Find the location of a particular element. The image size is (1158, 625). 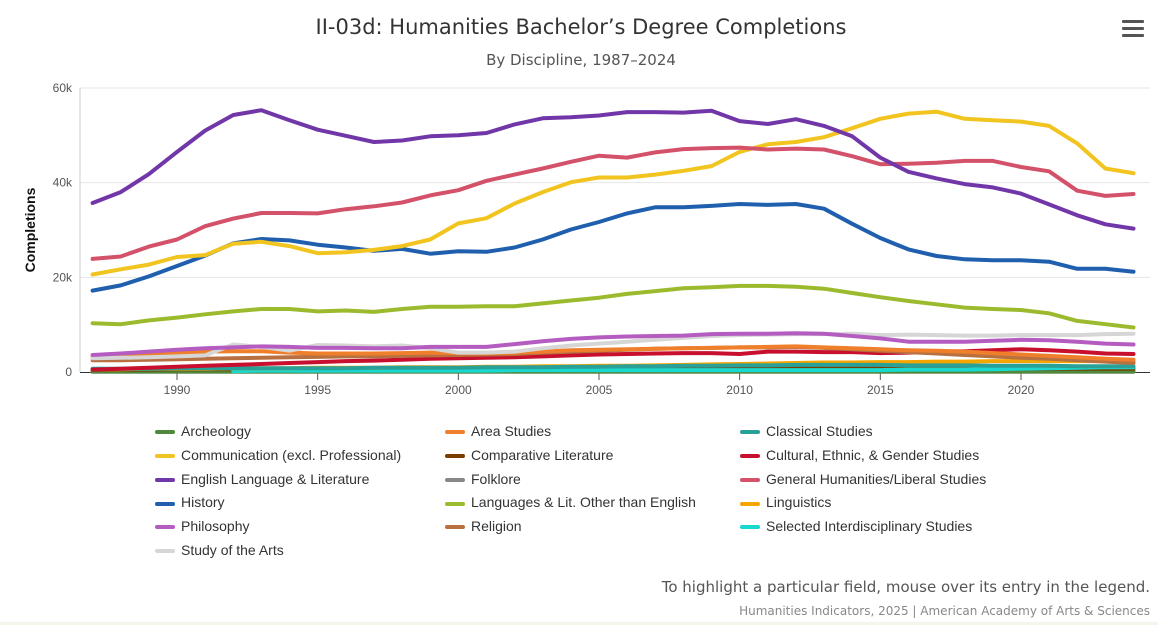

legend-label: Comparative Literature is located at coordinates (542, 454).